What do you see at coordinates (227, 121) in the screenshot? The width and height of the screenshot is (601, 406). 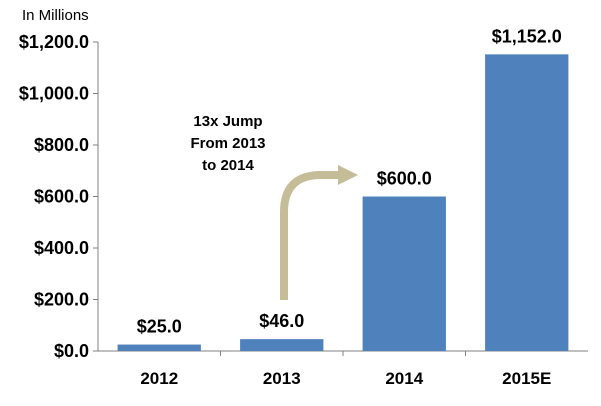 I see `annotation-line-1: 13x Jump` at bounding box center [227, 121].